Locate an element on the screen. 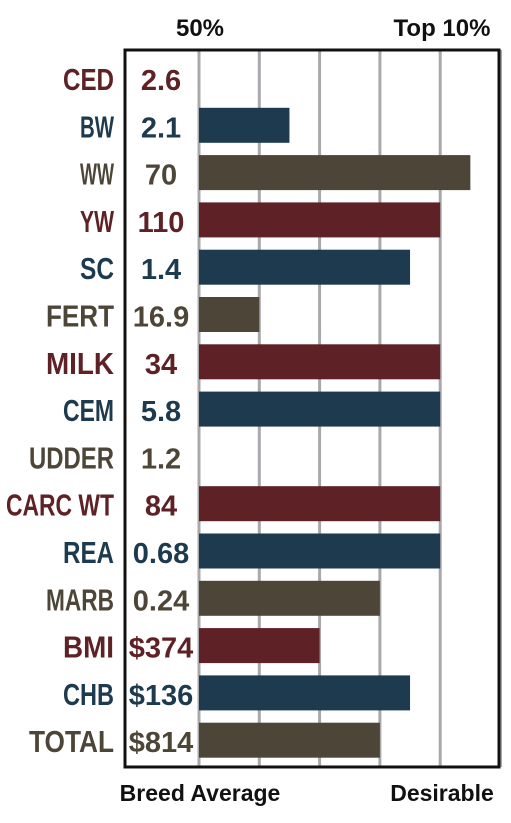  bar-chb is located at coordinates (305, 693).